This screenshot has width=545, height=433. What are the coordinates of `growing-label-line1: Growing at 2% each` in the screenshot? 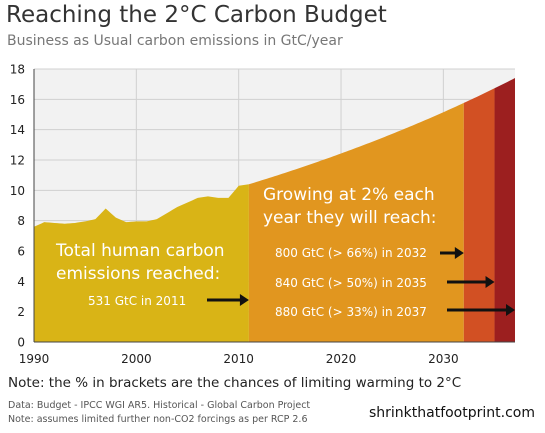 It's located at (349, 195).